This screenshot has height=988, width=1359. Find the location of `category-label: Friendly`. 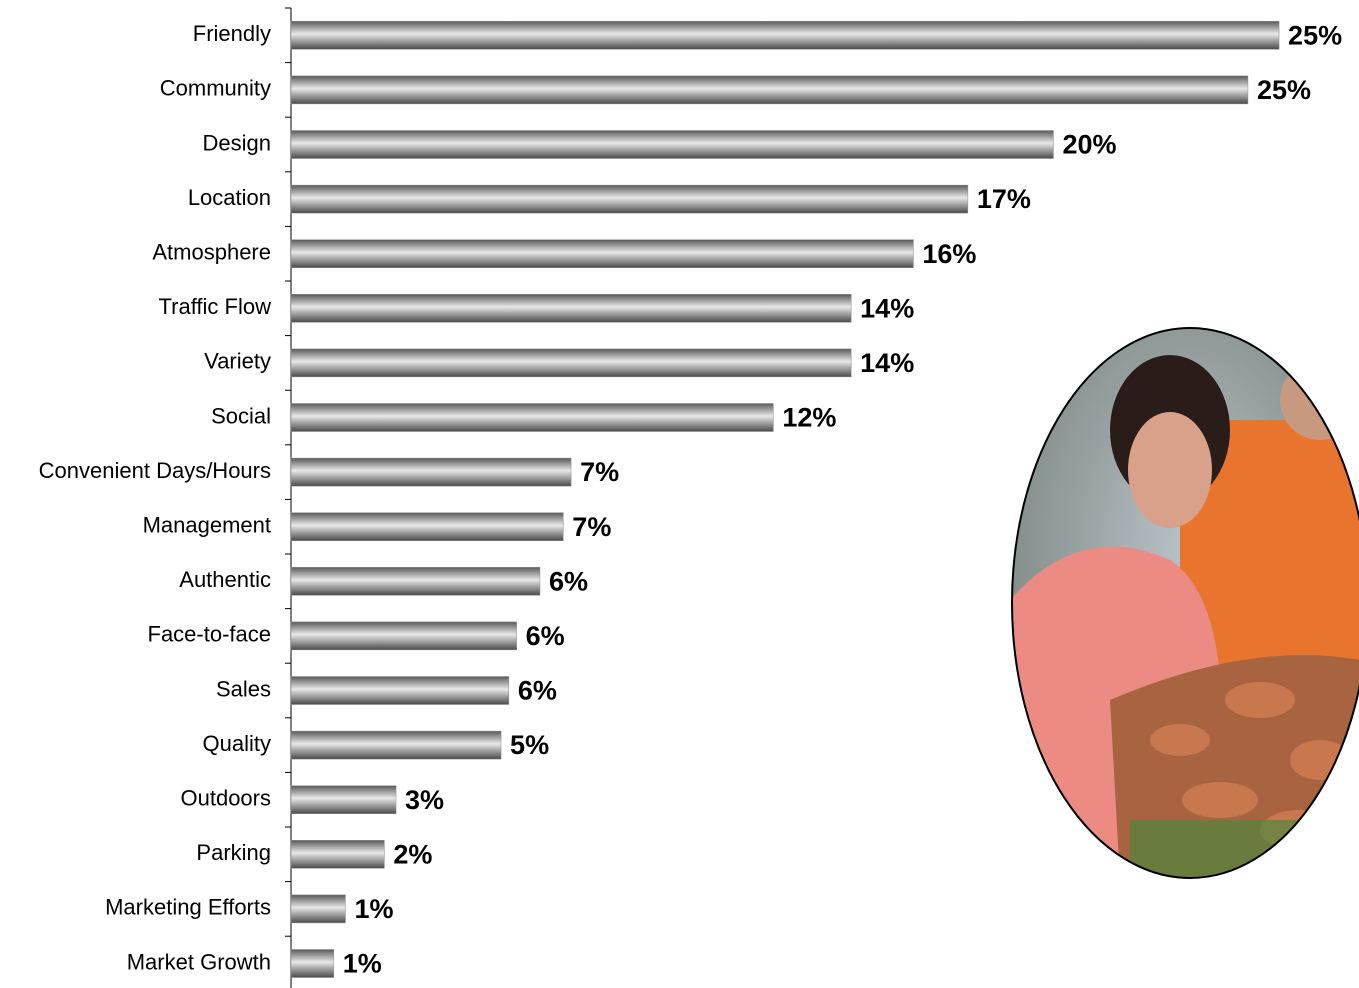

category-label: Friendly is located at coordinates (232, 33).